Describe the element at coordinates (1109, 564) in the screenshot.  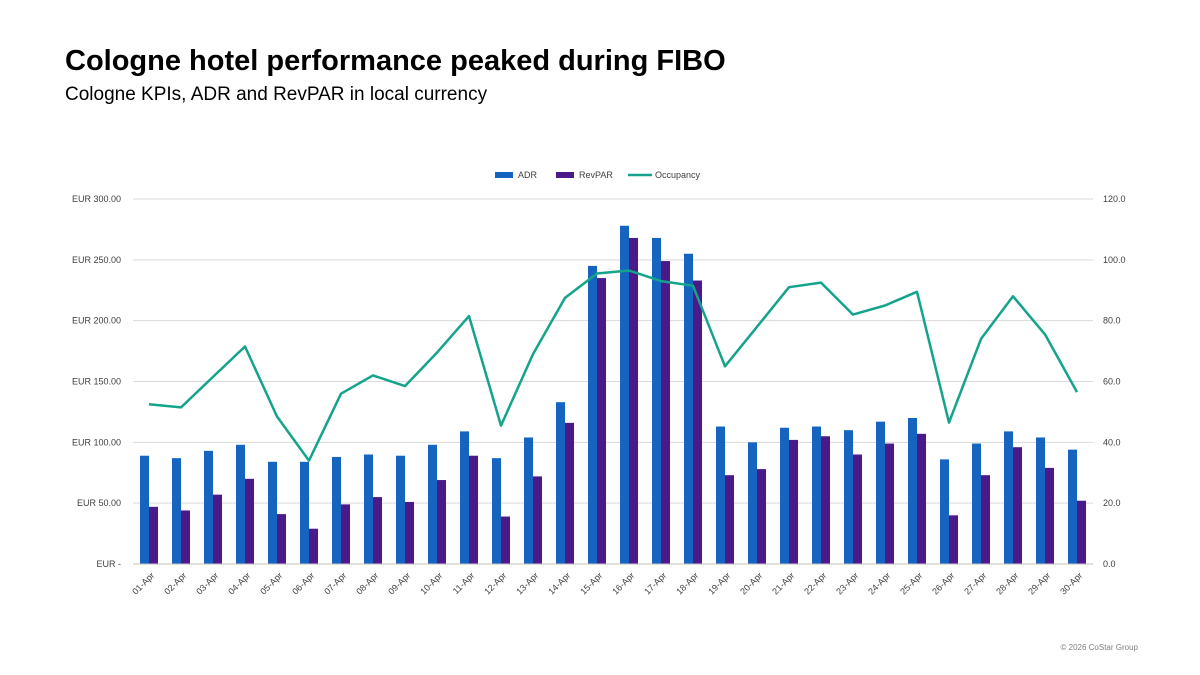
I see `y-right-tick-label: 0.0` at that location.